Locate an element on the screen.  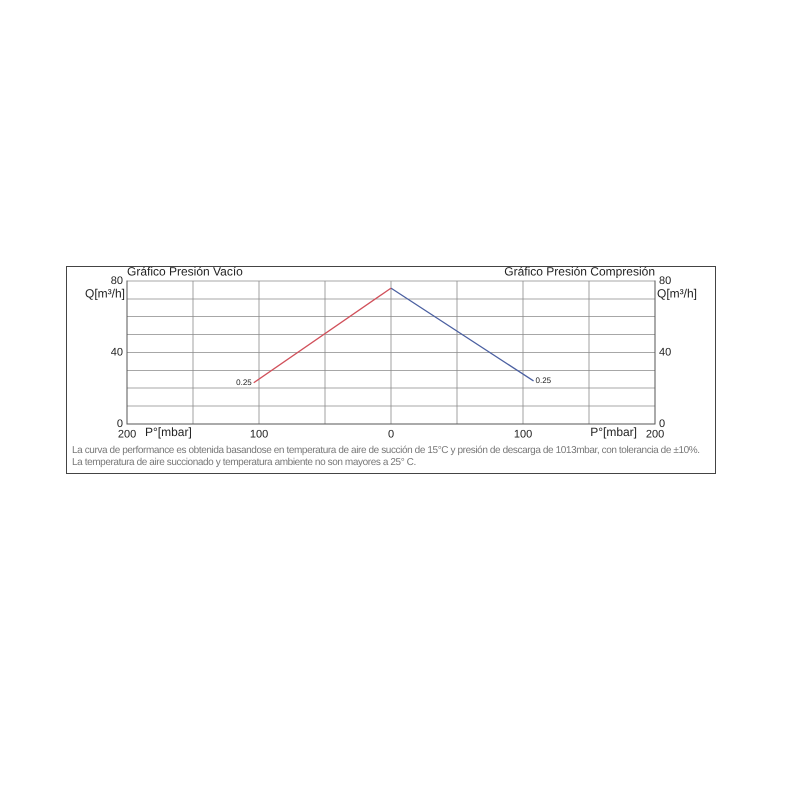
y-axis-title: Q[m³/h] is located at coordinates (104, 293).